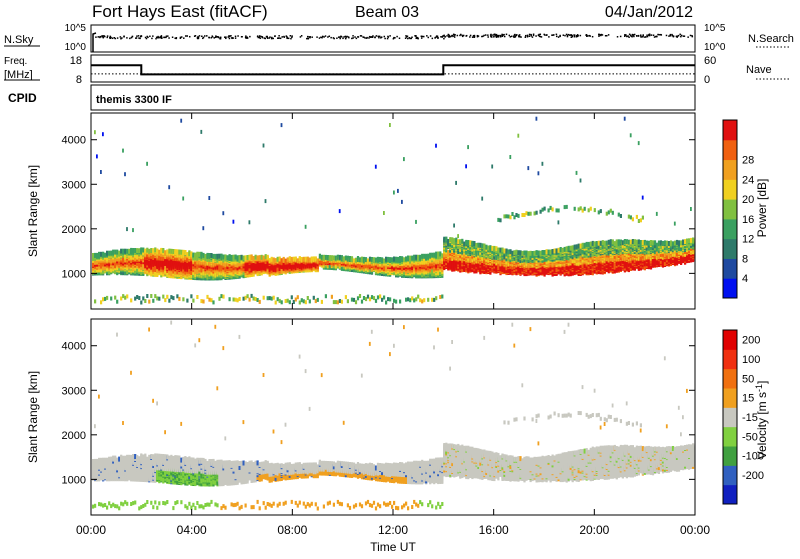 This screenshot has width=800, height=559. I want to click on date-label: 04/Jan/2012, so click(649, 12).